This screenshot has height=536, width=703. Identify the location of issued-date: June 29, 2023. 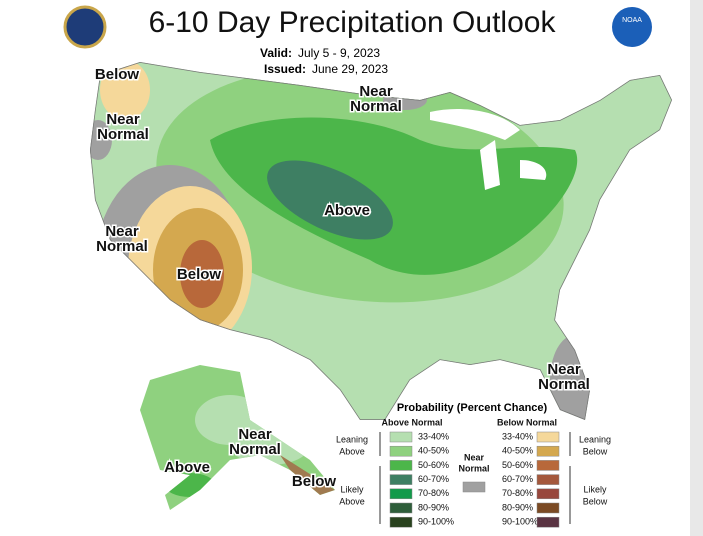
(350, 69).